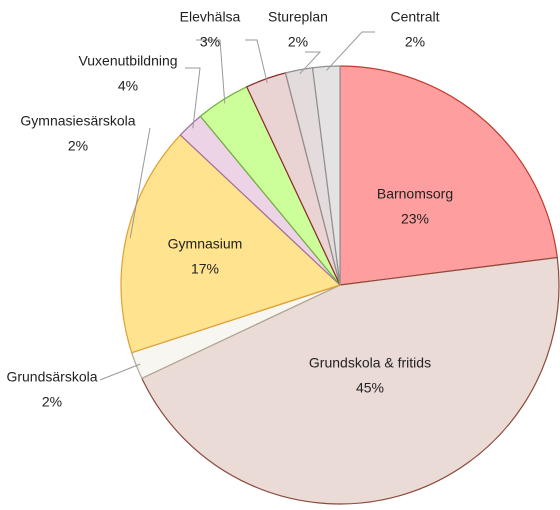 This screenshot has height=510, width=560. Describe the element at coordinates (210, 17) in the screenshot. I see `slice-label: Elevhälsa` at that location.